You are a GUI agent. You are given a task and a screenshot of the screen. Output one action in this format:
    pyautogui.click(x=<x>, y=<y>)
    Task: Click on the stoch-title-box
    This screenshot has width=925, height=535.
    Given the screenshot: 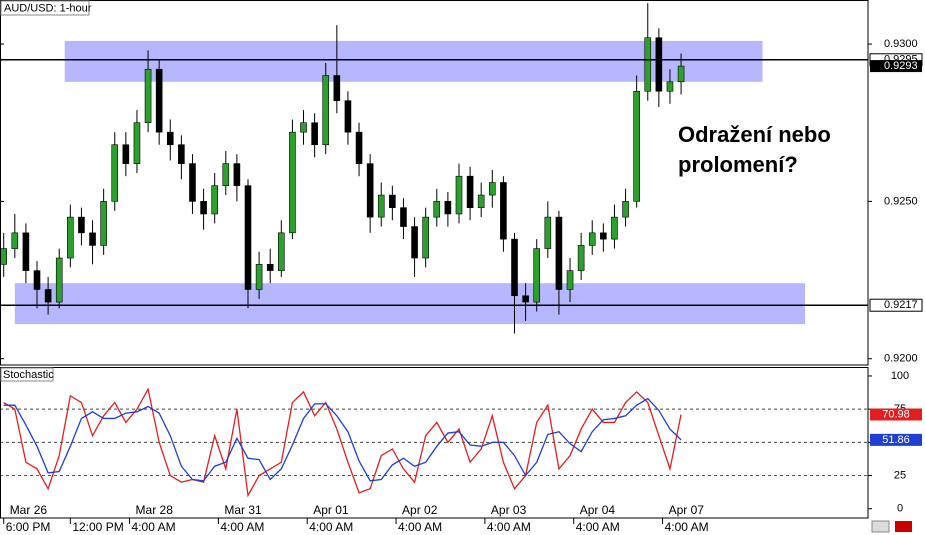 What is the action you would take?
    pyautogui.click(x=27, y=374)
    